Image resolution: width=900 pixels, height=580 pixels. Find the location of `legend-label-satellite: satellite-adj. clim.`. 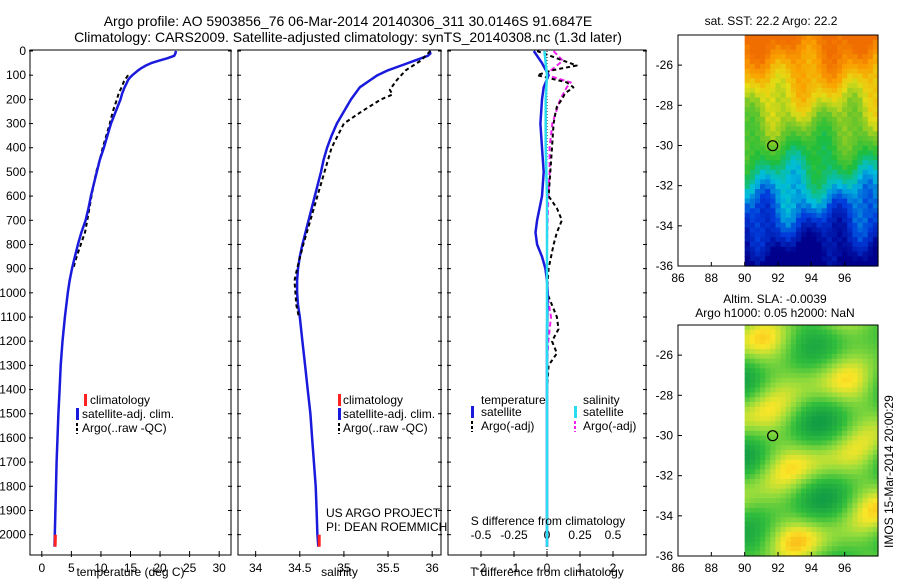

legend-label-satellite: satellite-adj. clim. is located at coordinates (128, 414).